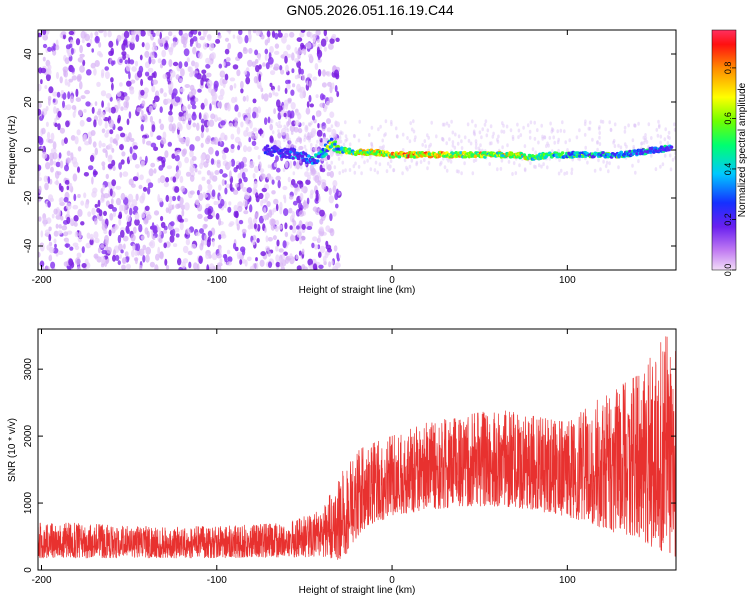  Describe the element at coordinates (28, 436) in the screenshot. I see `snr-ytick-label: 2000` at that location.